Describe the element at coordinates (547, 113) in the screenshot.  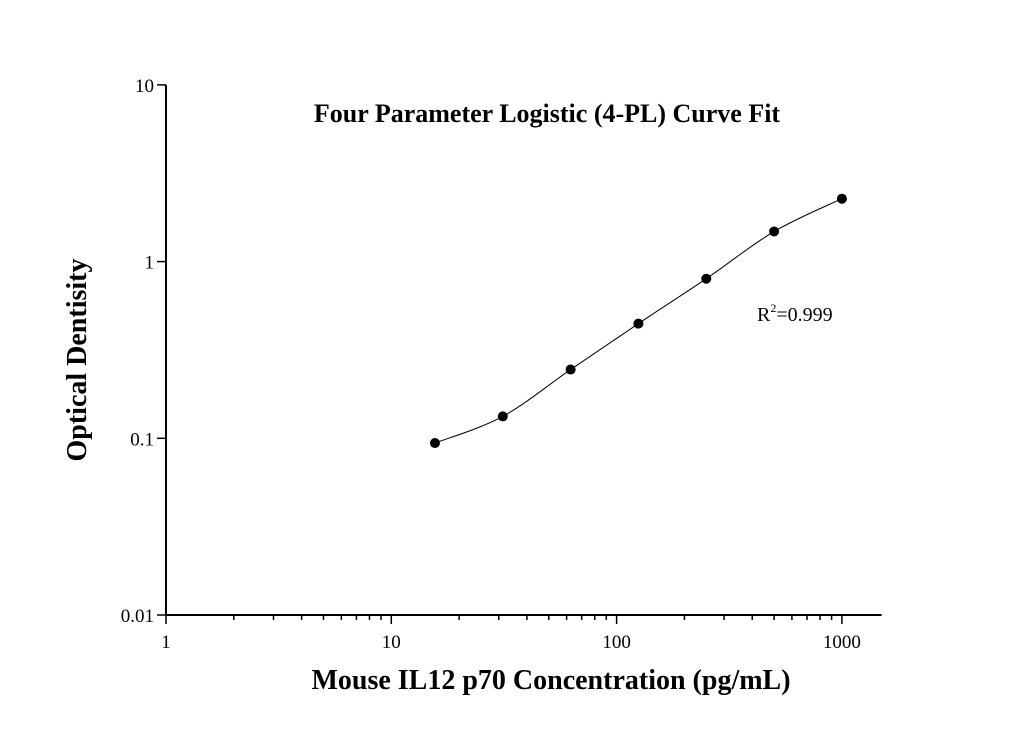
I see `chart-title: Four Parameter Logistic (4-PL) Curve Fit` at that location.